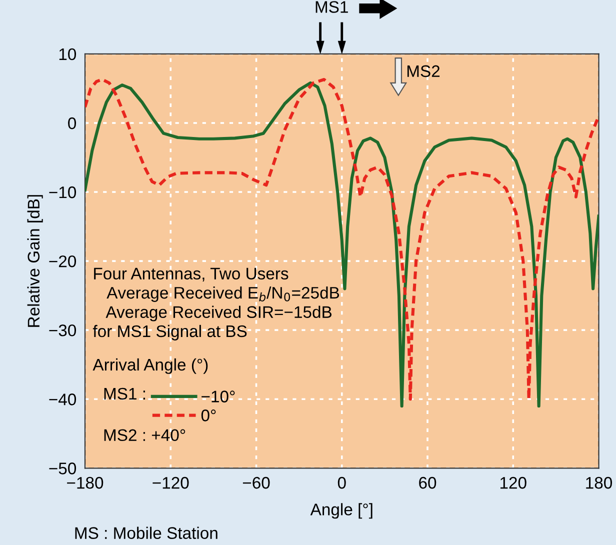  I want to click on y-tick-label: −40, so click(62, 400).